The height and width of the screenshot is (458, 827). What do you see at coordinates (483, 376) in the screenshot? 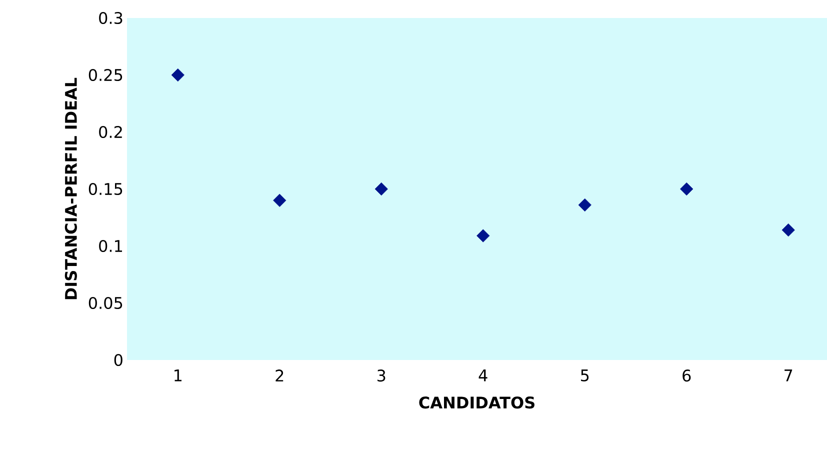
I see `x-tick-label: 4` at bounding box center [483, 376].